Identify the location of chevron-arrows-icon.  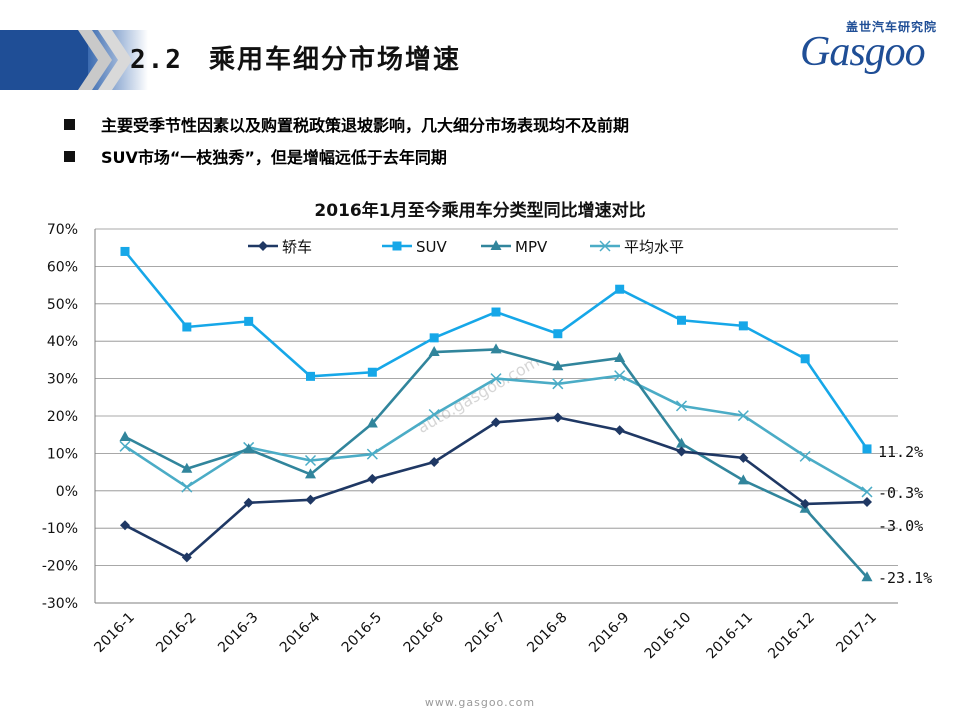
(105, 60).